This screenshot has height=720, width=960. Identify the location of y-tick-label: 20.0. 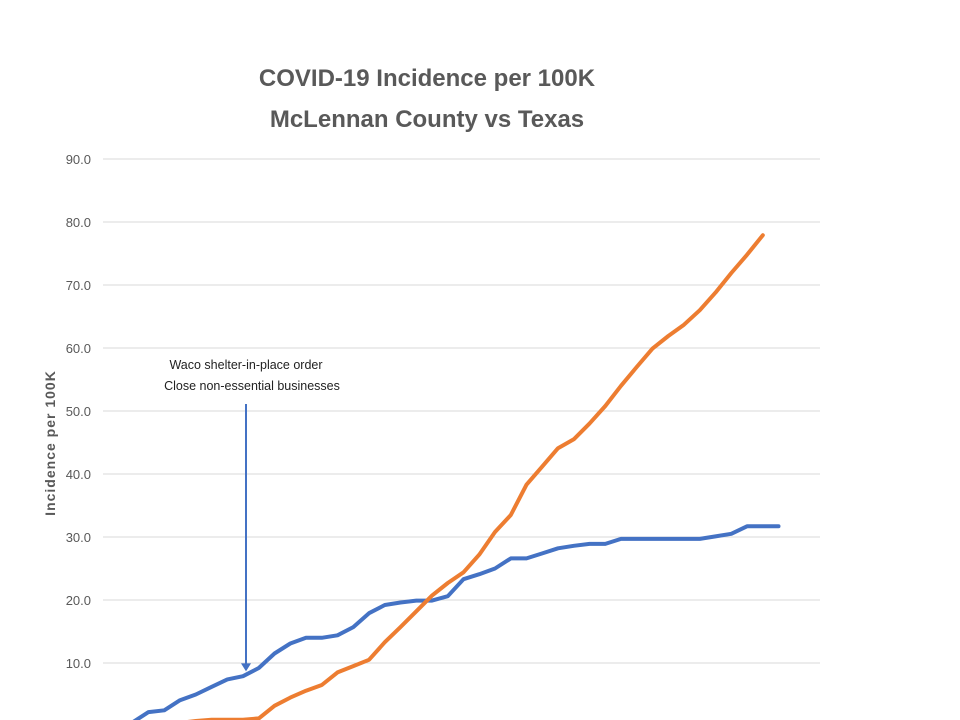
(78, 600).